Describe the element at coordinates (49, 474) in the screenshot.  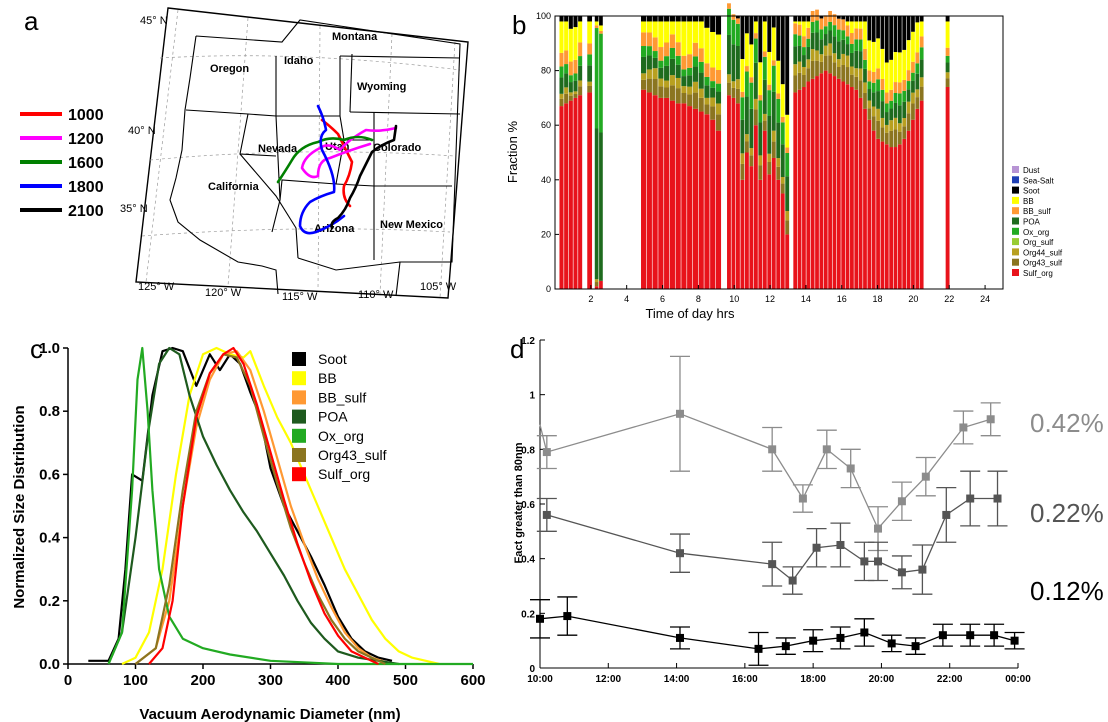
I see `y-tick-label: 0.6` at that location.